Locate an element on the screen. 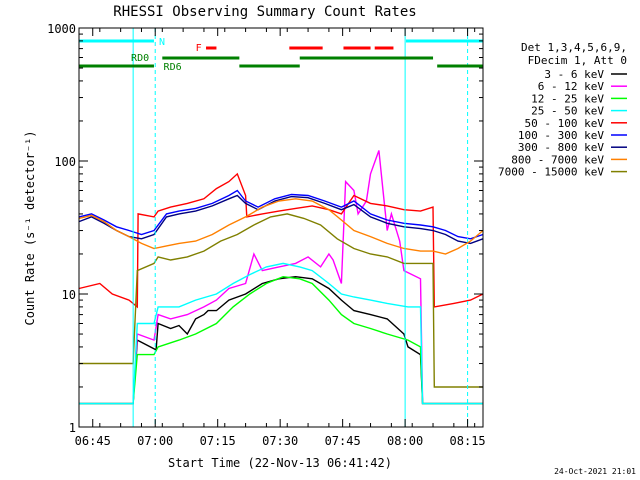  legend-label-5: 100 - 300 keV is located at coordinates (561, 135).